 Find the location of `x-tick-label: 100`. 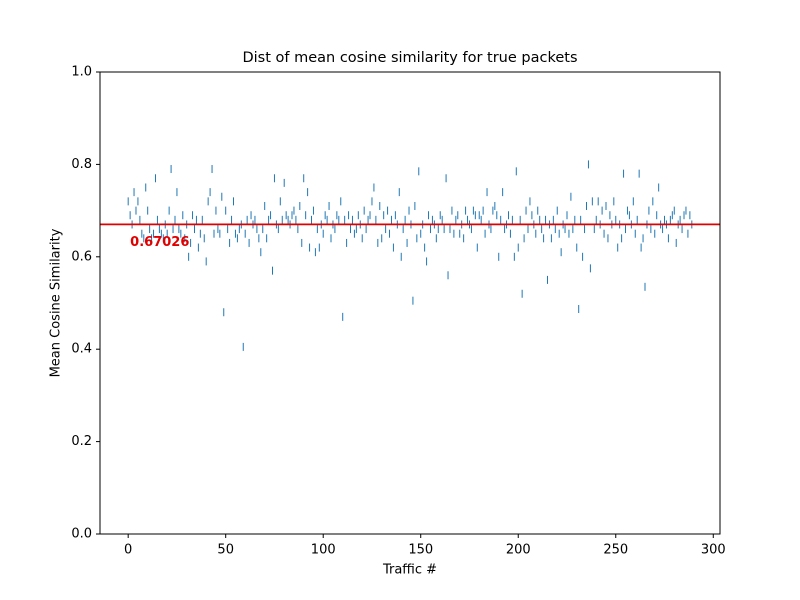

x-tick-label: 100 is located at coordinates (323, 550).